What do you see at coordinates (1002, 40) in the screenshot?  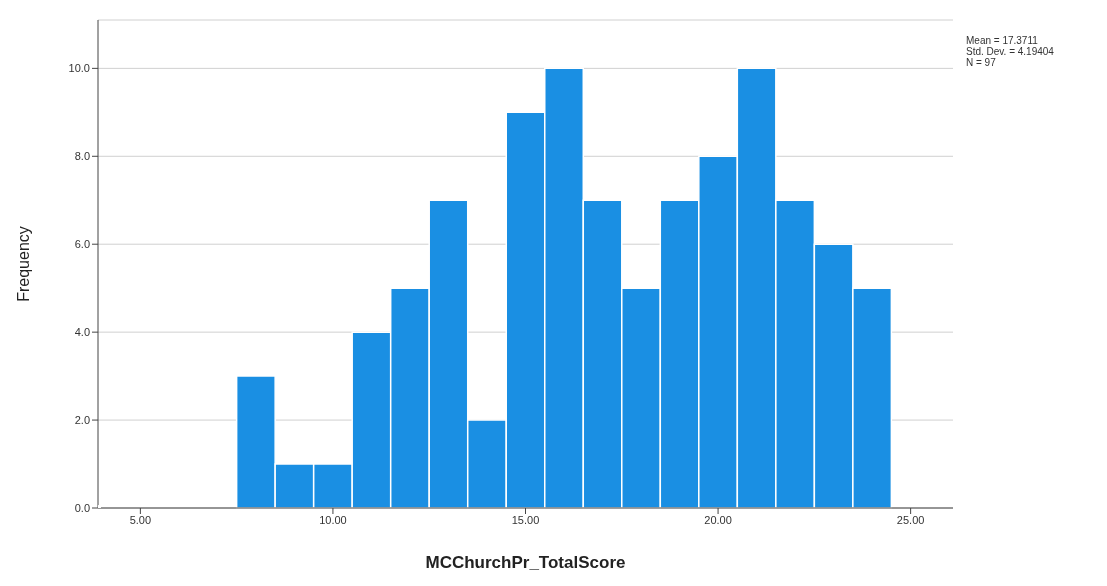 I see `text: Mean = 17.3711` at bounding box center [1002, 40].